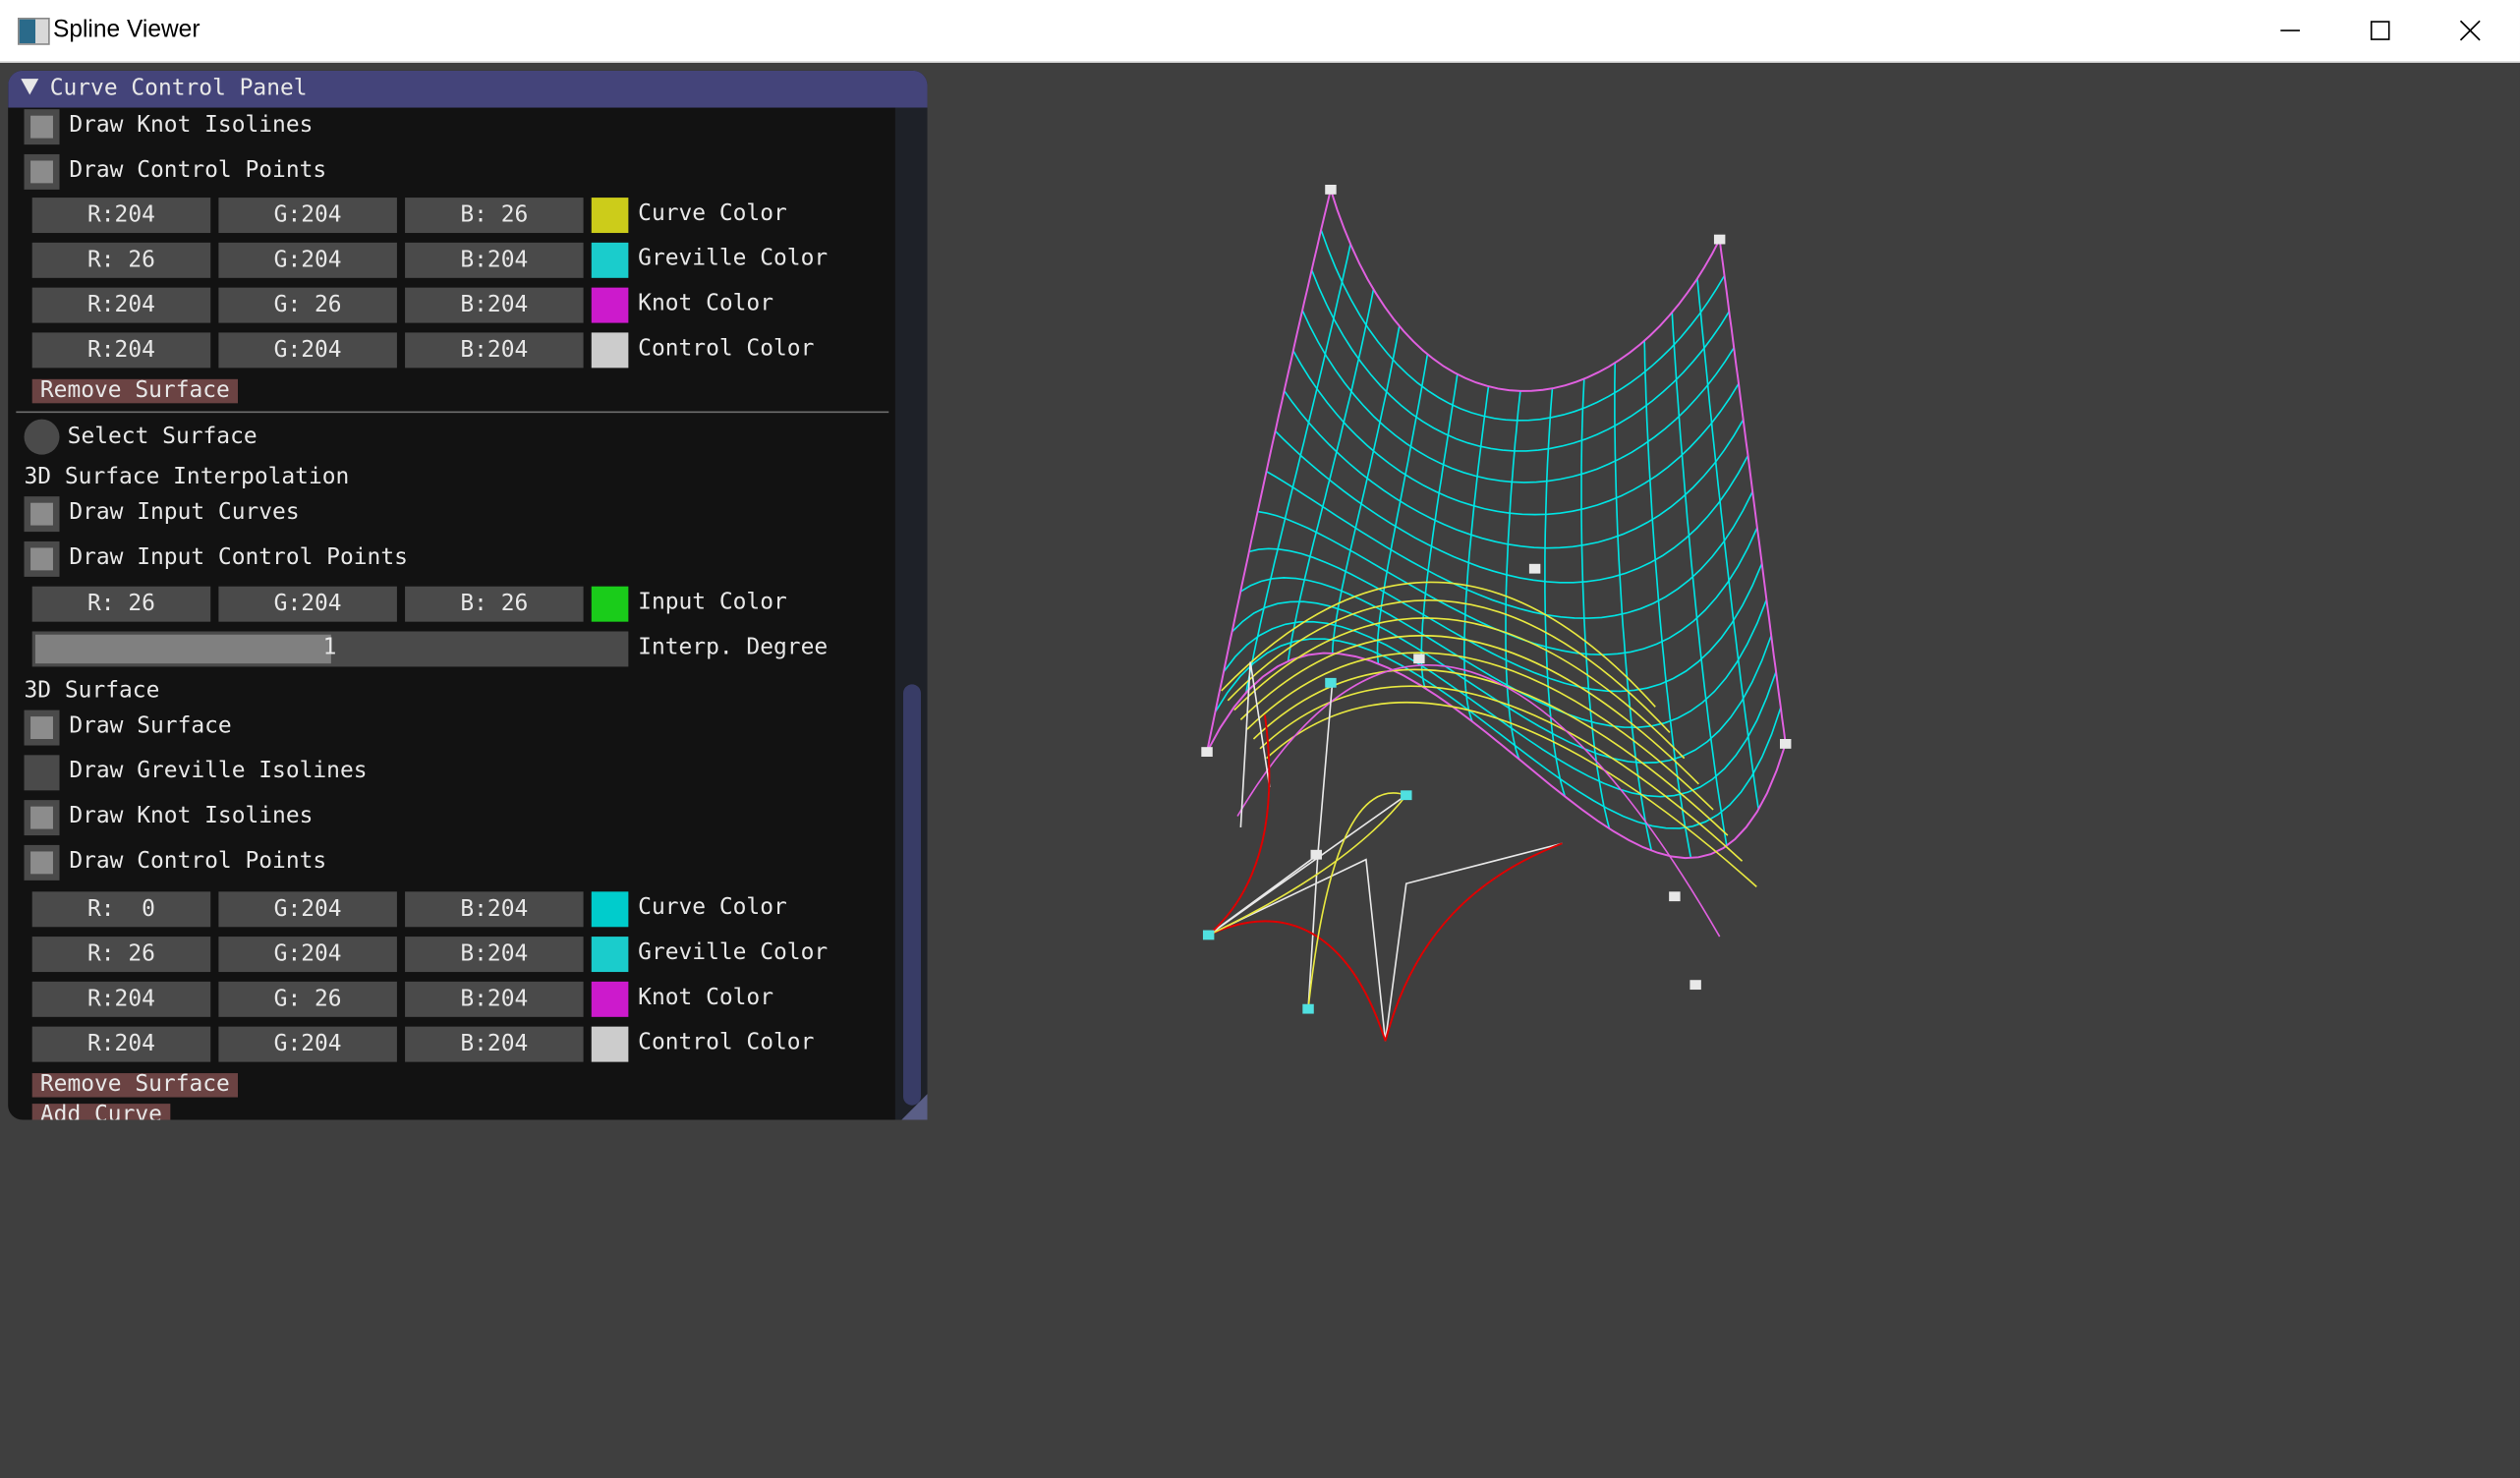  What do you see at coordinates (187, 477) in the screenshot?
I see `section-heading: 3D Surface Interpolation` at bounding box center [187, 477].